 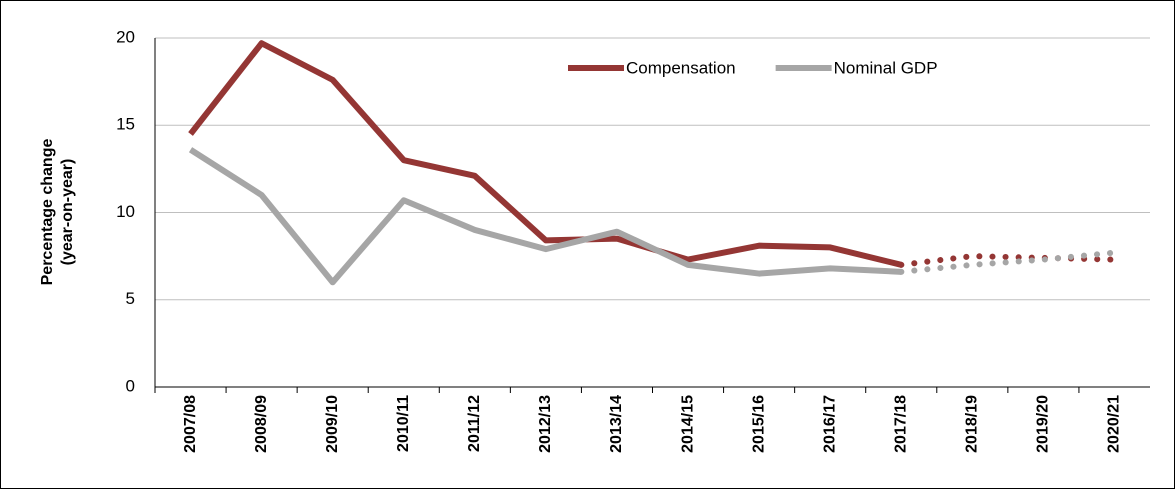 I want to click on x-tick-label: 2008/09, so click(x=261, y=424).